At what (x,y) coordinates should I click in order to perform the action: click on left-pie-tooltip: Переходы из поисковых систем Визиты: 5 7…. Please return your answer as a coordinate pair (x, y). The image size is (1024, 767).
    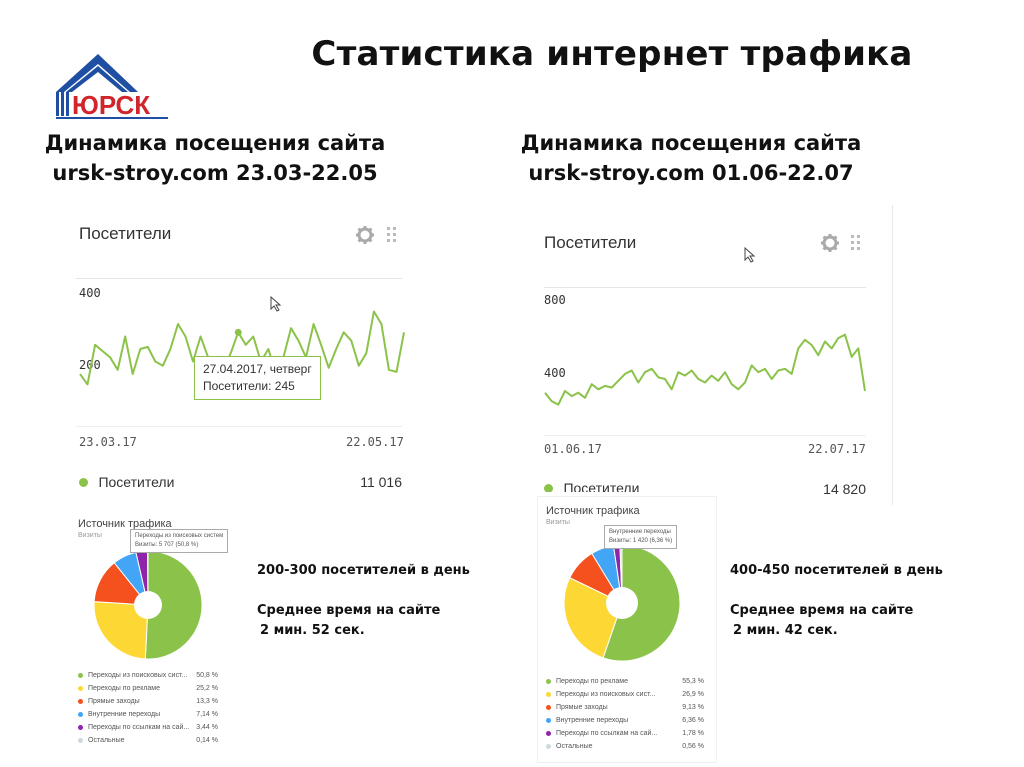
    Looking at the image, I should click on (179, 541).